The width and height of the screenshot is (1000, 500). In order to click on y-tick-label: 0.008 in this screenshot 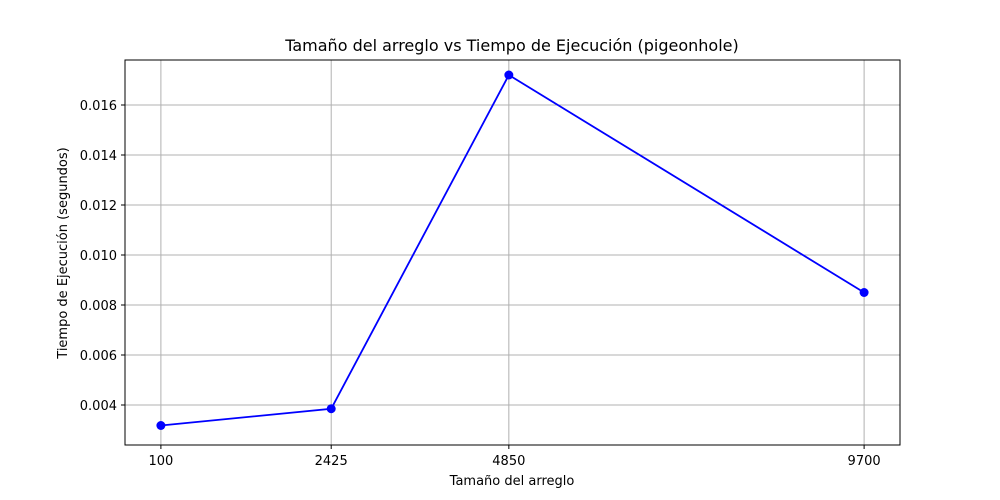, I will do `click(98, 306)`.